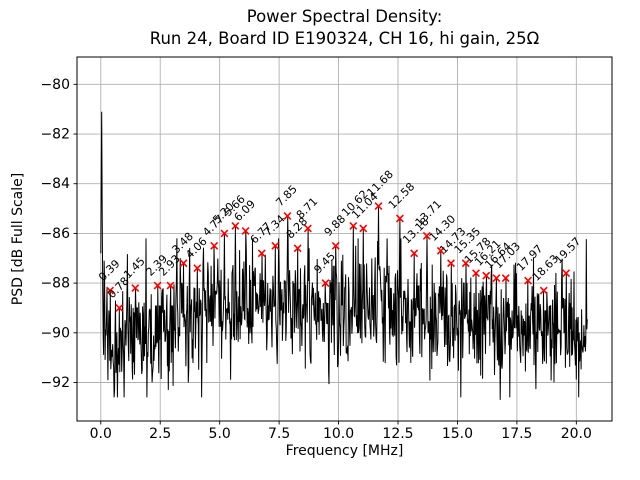  I want to click on x-tick-labels: 0.0 2.5 5.0 7.5 10.0 12.5 15.0 17.5 20.0, so click(341, 434).